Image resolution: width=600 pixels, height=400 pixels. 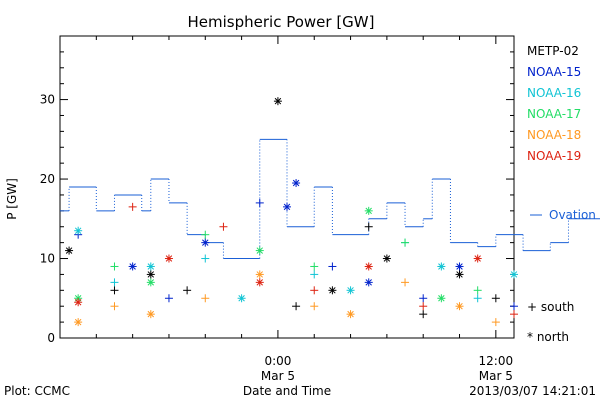 What do you see at coordinates (554, 72) in the screenshot?
I see `legend-item: NOAA-15` at bounding box center [554, 72].